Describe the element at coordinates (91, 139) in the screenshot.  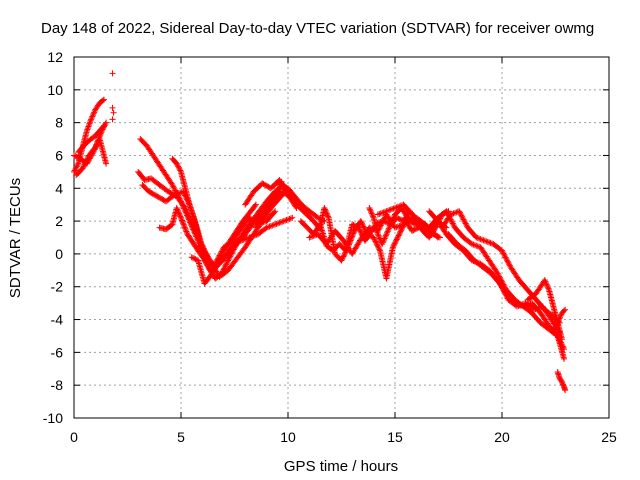
I see `series-track-d` at that location.